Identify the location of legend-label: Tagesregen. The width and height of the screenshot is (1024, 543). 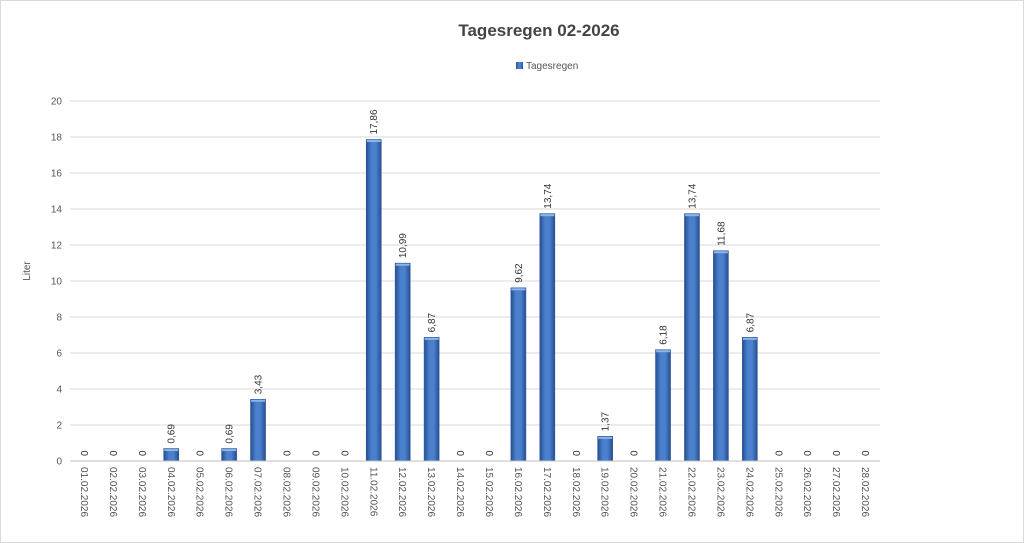
(552, 66).